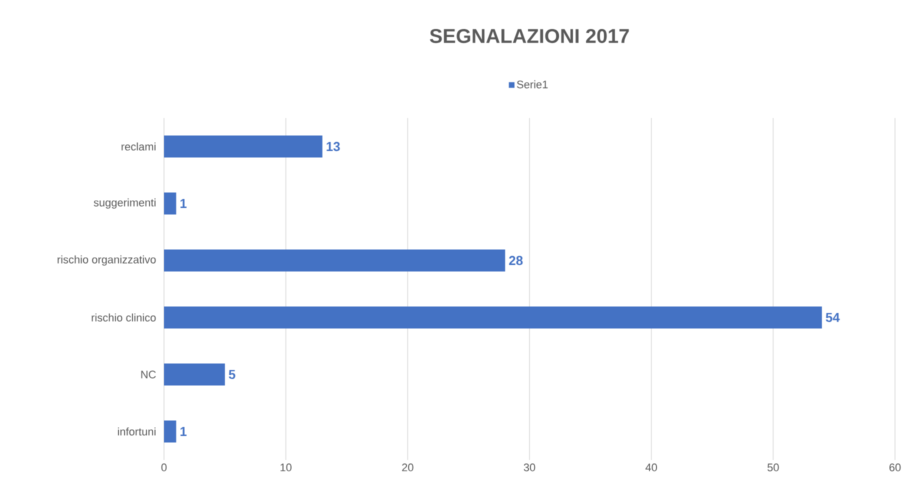  Describe the element at coordinates (529, 36) in the screenshot. I see `chart-title: SEGNALAZIONI 2017` at that location.